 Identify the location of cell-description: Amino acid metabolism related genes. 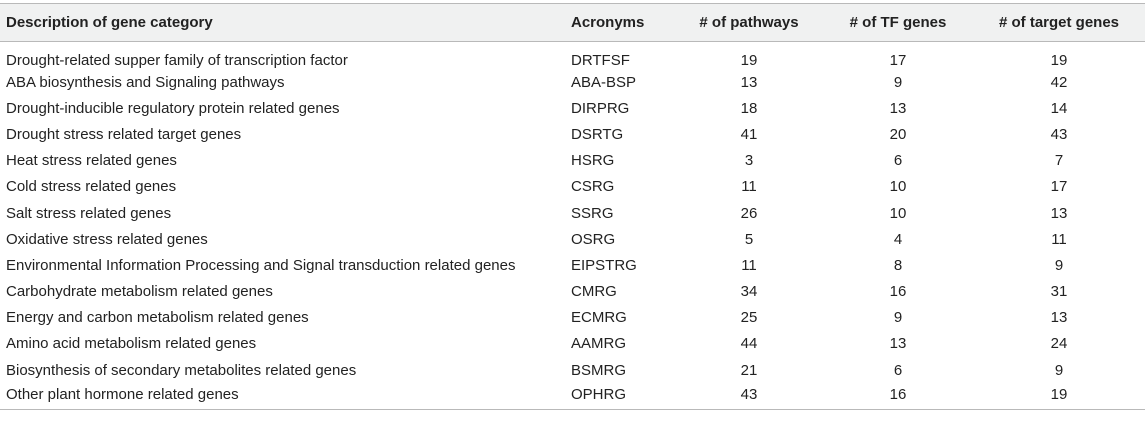
(131, 344).